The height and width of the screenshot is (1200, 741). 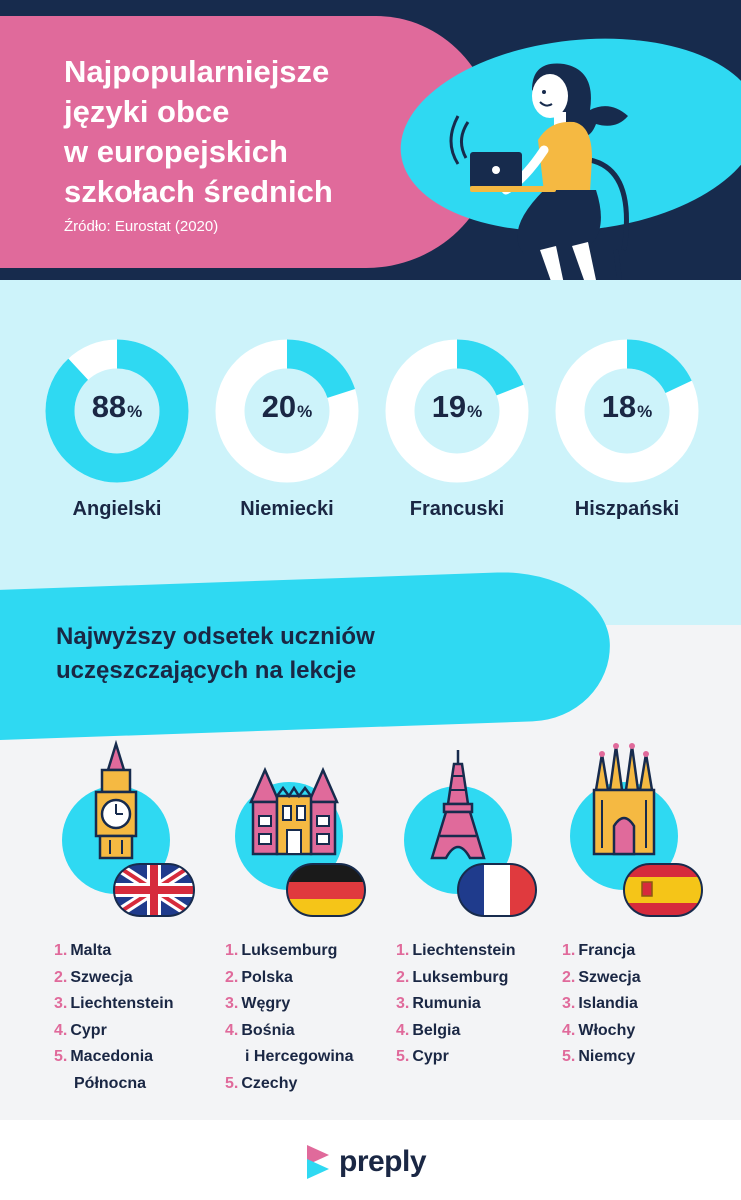 I want to click on donut-value: 20%, so click(x=287, y=407).